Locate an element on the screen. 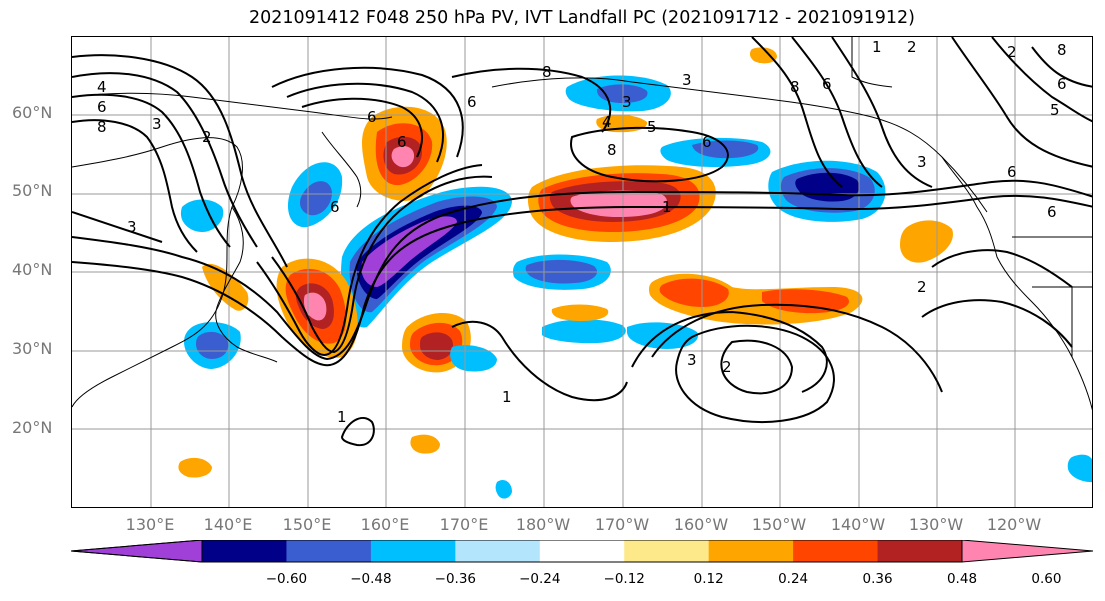 The width and height of the screenshot is (1105, 601). lon-label-160e: 160°E is located at coordinates (385, 524).